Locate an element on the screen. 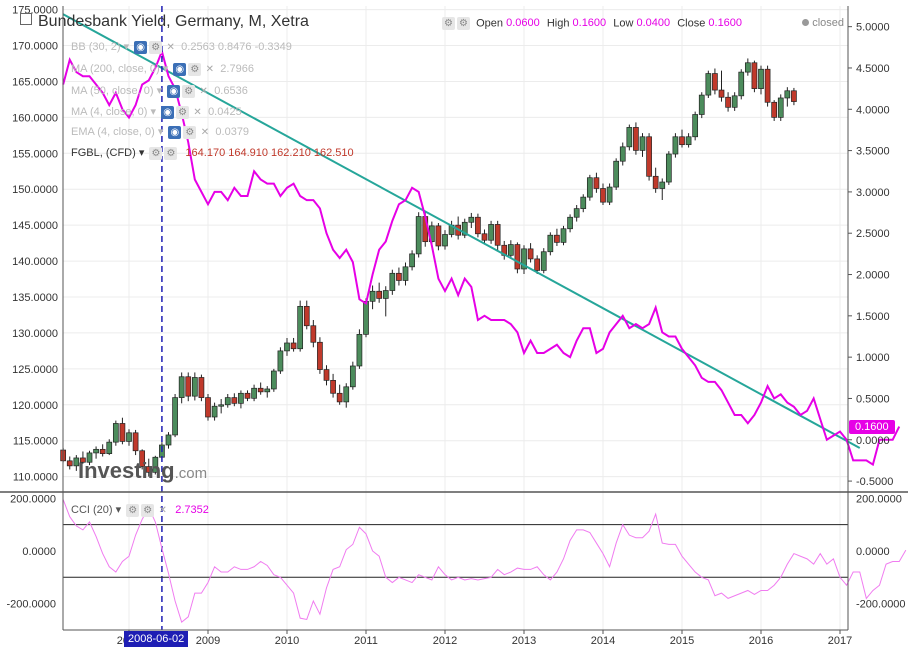 The width and height of the screenshot is (908, 651). indicator-ma50: MA (50, close, 0) ▾ ◉ ⚙ ✕ 0.6536 is located at coordinates (159, 91).